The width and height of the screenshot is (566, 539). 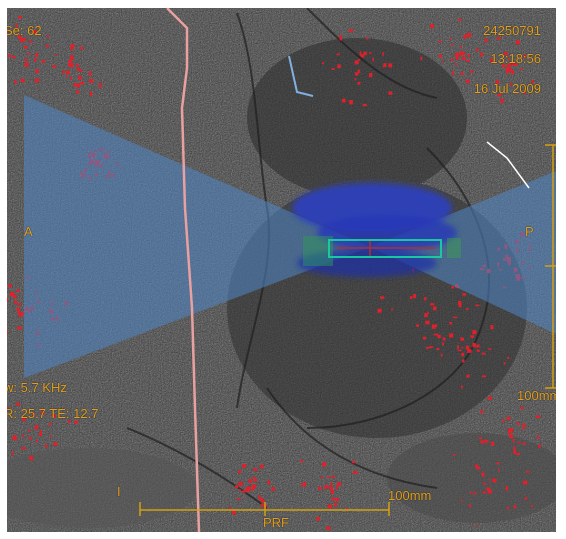 What do you see at coordinates (463, 252) in the screenshot?
I see `saturation-band-right` at bounding box center [463, 252].